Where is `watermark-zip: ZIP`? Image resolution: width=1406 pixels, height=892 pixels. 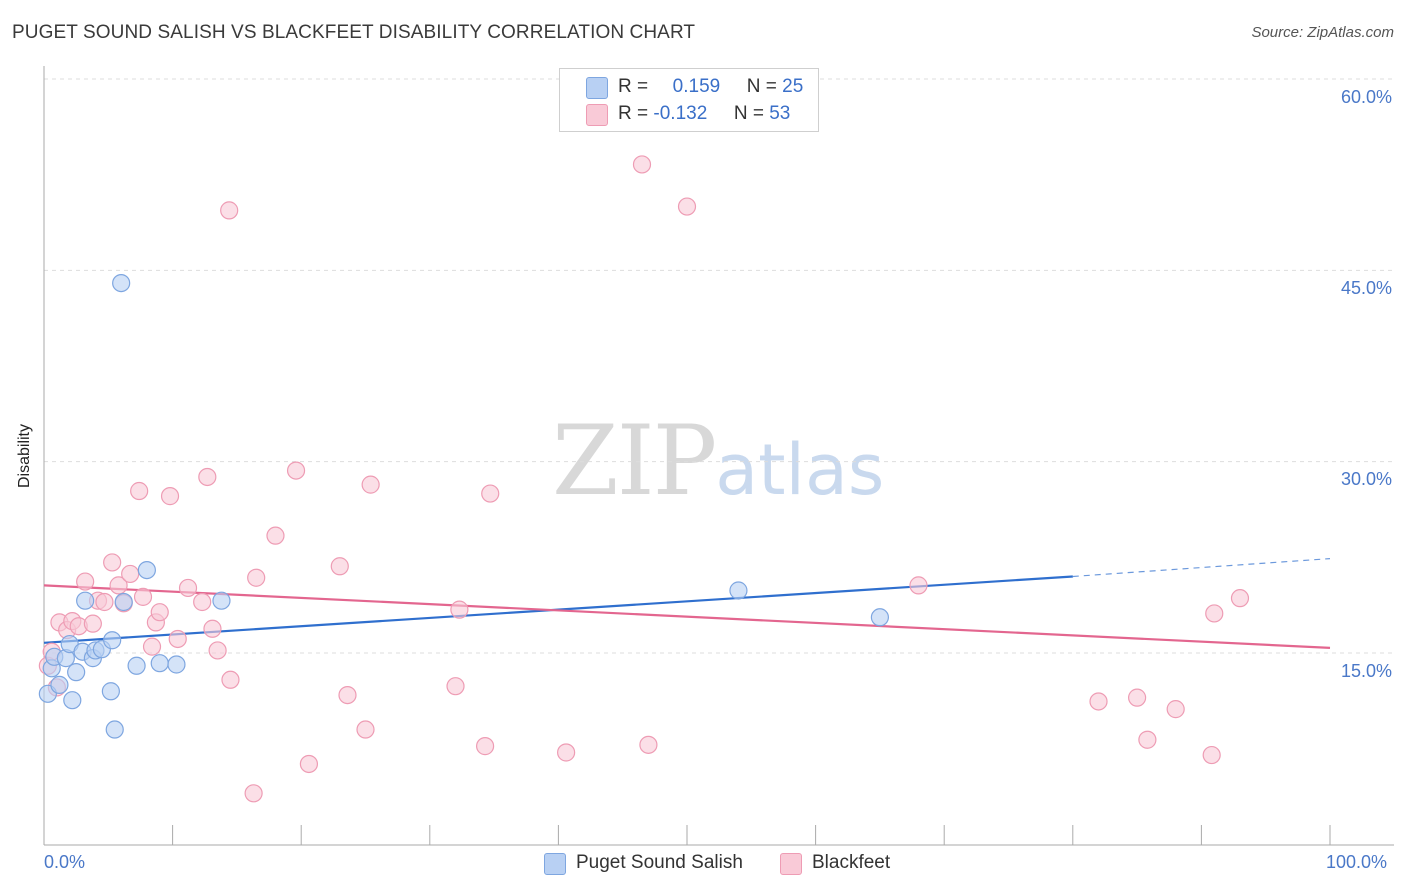 watermark-zip: ZIP is located at coordinates (634, 461).